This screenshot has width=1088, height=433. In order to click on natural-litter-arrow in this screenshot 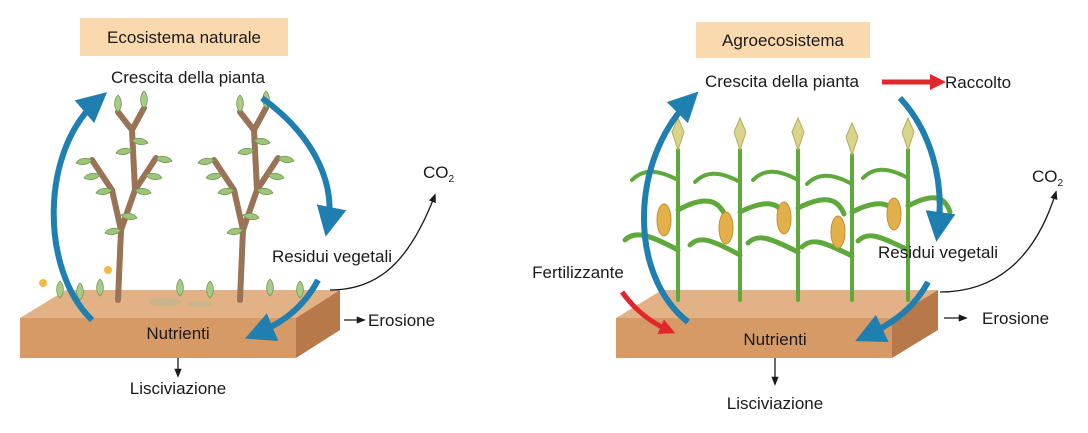, I will do `click(303, 166)`.